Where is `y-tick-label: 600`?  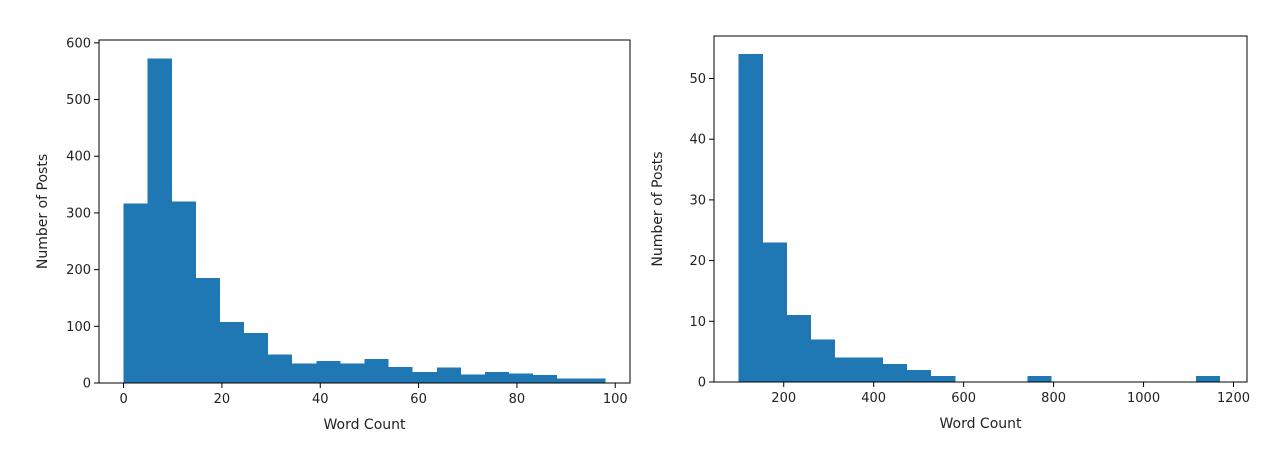
y-tick-label: 600 is located at coordinates (78, 43).